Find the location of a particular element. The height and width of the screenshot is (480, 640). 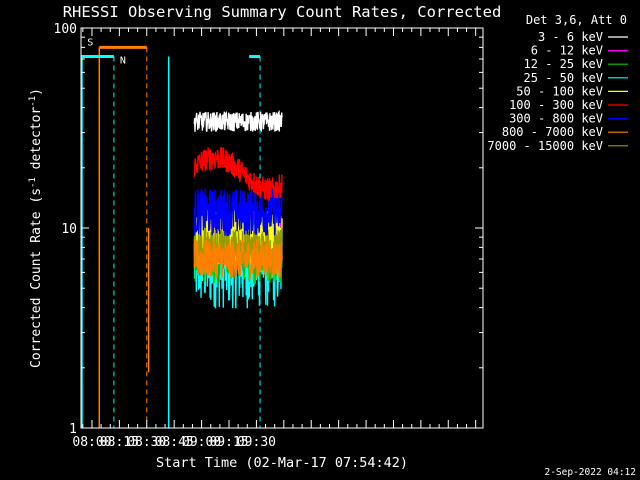

legend-label: 12 - 25 keV is located at coordinates (563, 64).